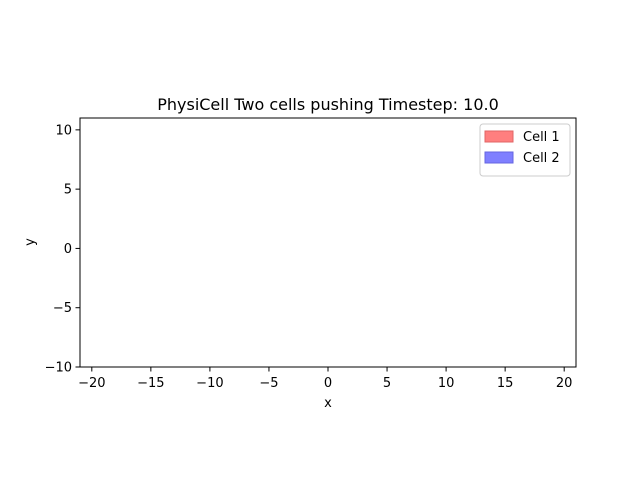 The height and width of the screenshot is (480, 640). What do you see at coordinates (30, 242) in the screenshot?
I see `y-axis-label: y` at bounding box center [30, 242].